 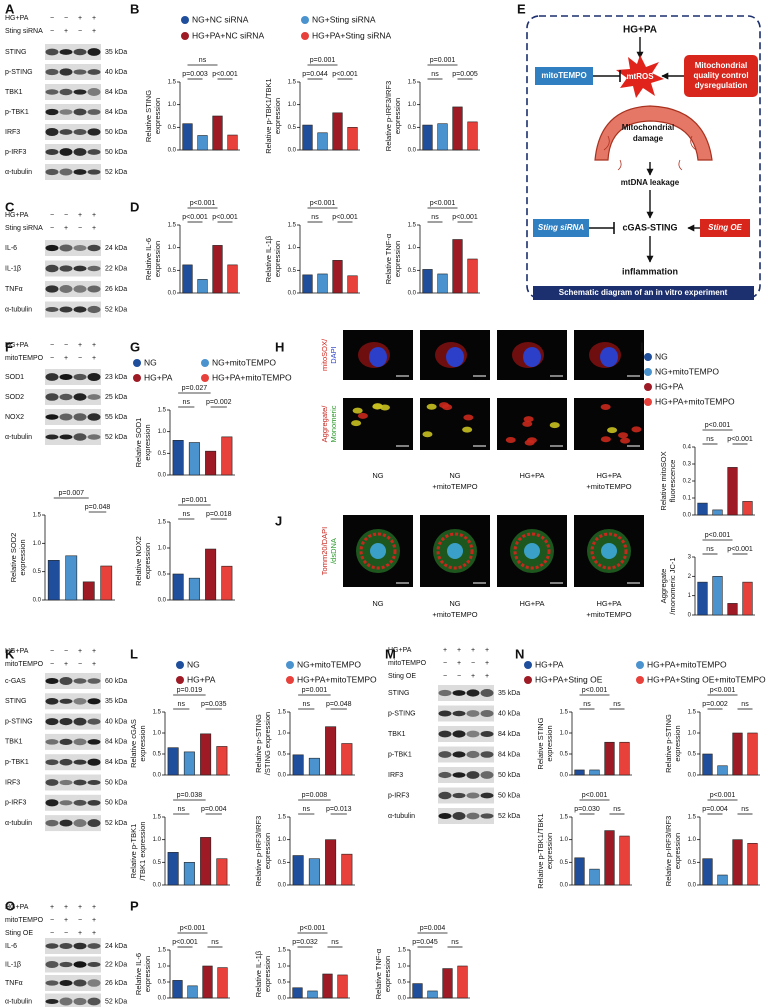 I want to click on diagram-node: mtROS, so click(x=640, y=76).